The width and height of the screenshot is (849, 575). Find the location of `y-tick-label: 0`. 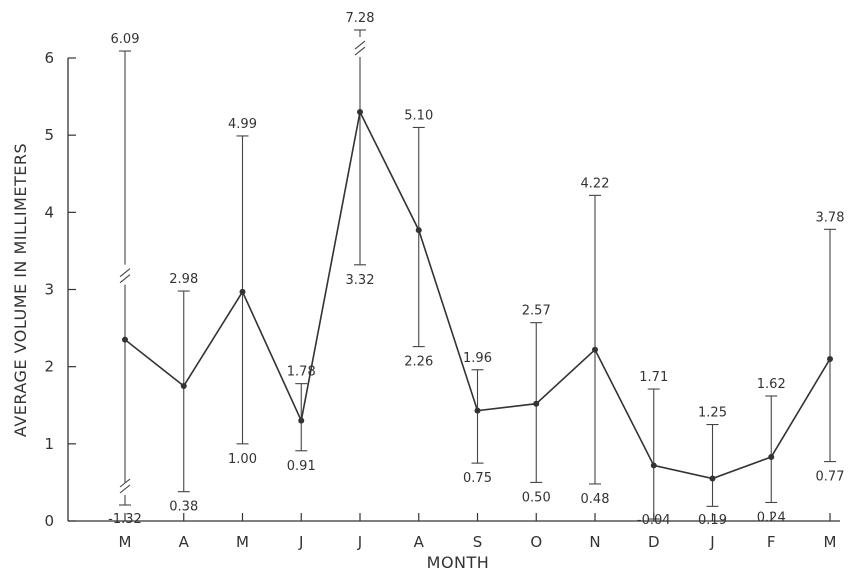

y-tick-label: 0 is located at coordinates (49, 521).